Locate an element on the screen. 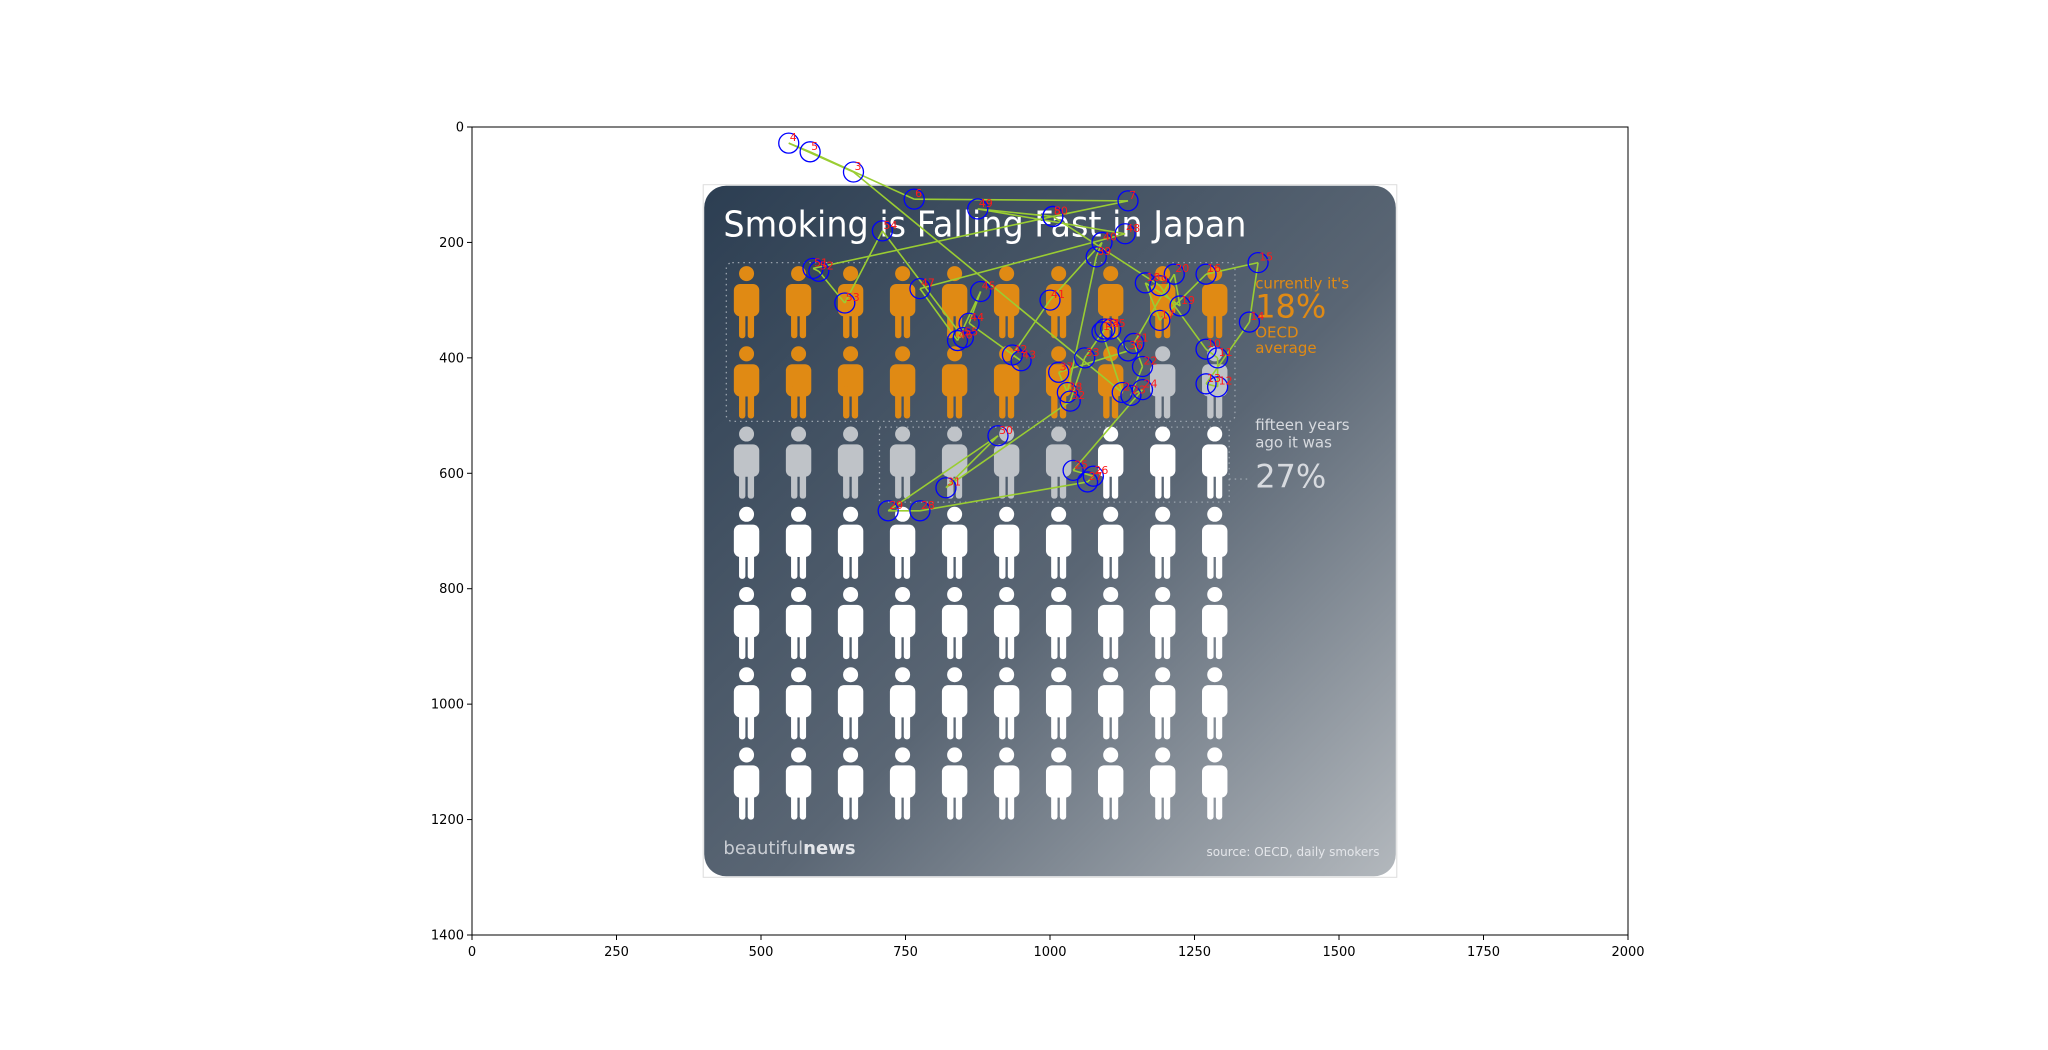 The height and width of the screenshot is (1050, 2048). fixation-label: 28 is located at coordinates (928, 505).